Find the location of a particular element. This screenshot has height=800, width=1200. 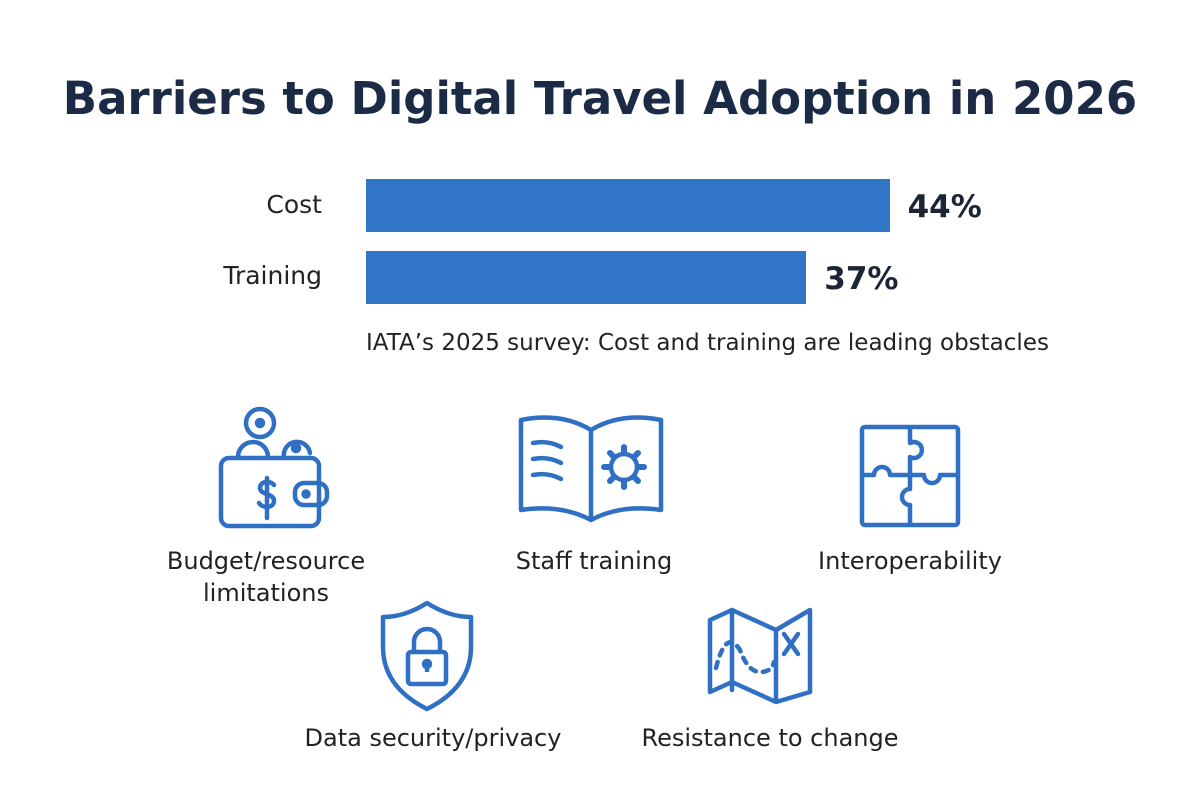

value-label-training: 37% is located at coordinates (861, 279).